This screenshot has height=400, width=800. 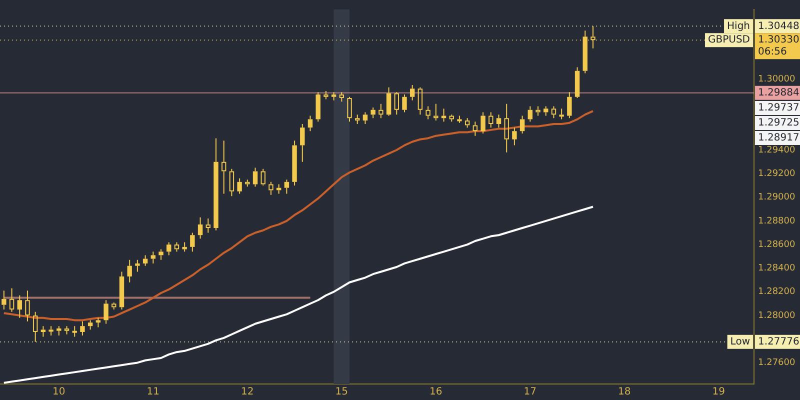 What do you see at coordinates (530, 392) in the screenshot?
I see `x-tick-label: 17` at bounding box center [530, 392].